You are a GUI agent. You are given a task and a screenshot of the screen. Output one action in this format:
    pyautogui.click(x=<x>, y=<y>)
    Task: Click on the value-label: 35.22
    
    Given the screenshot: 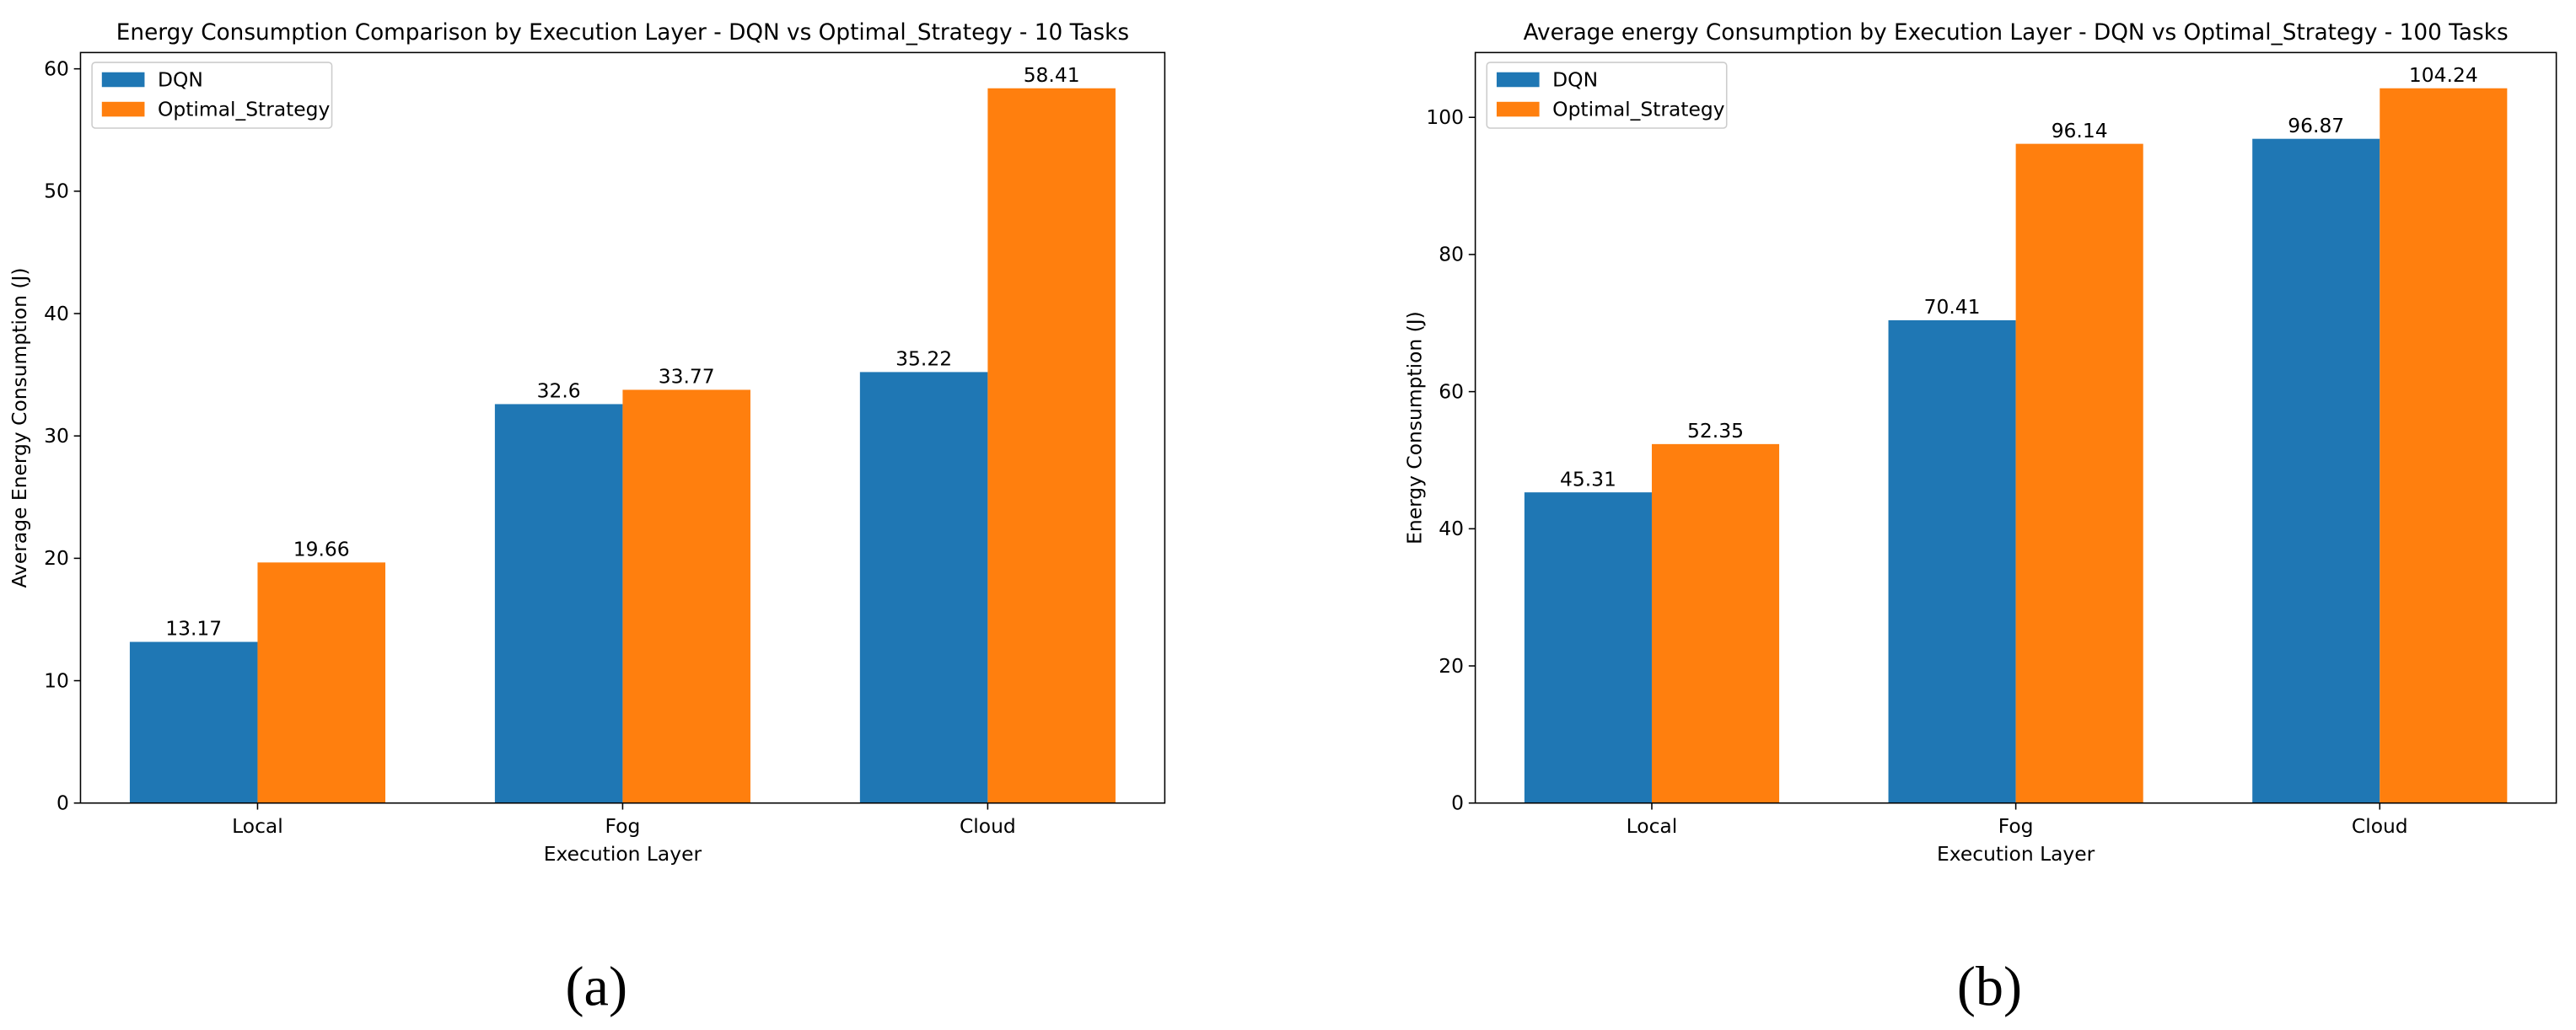 What is the action you would take?
    pyautogui.click(x=923, y=359)
    